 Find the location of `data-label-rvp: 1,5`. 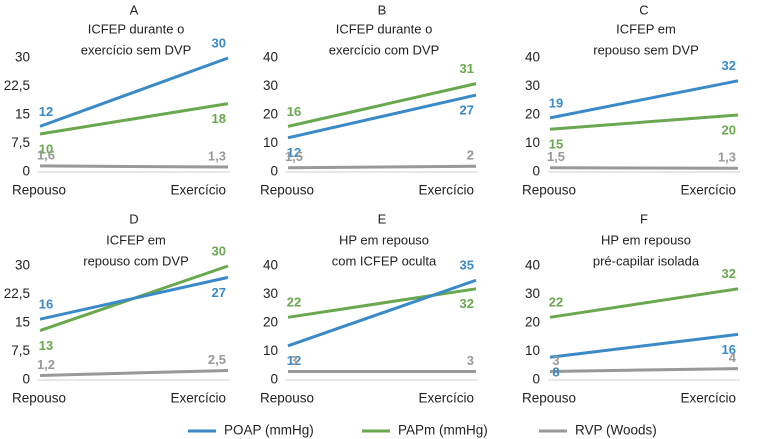

data-label-rvp: 1,5 is located at coordinates (556, 156).